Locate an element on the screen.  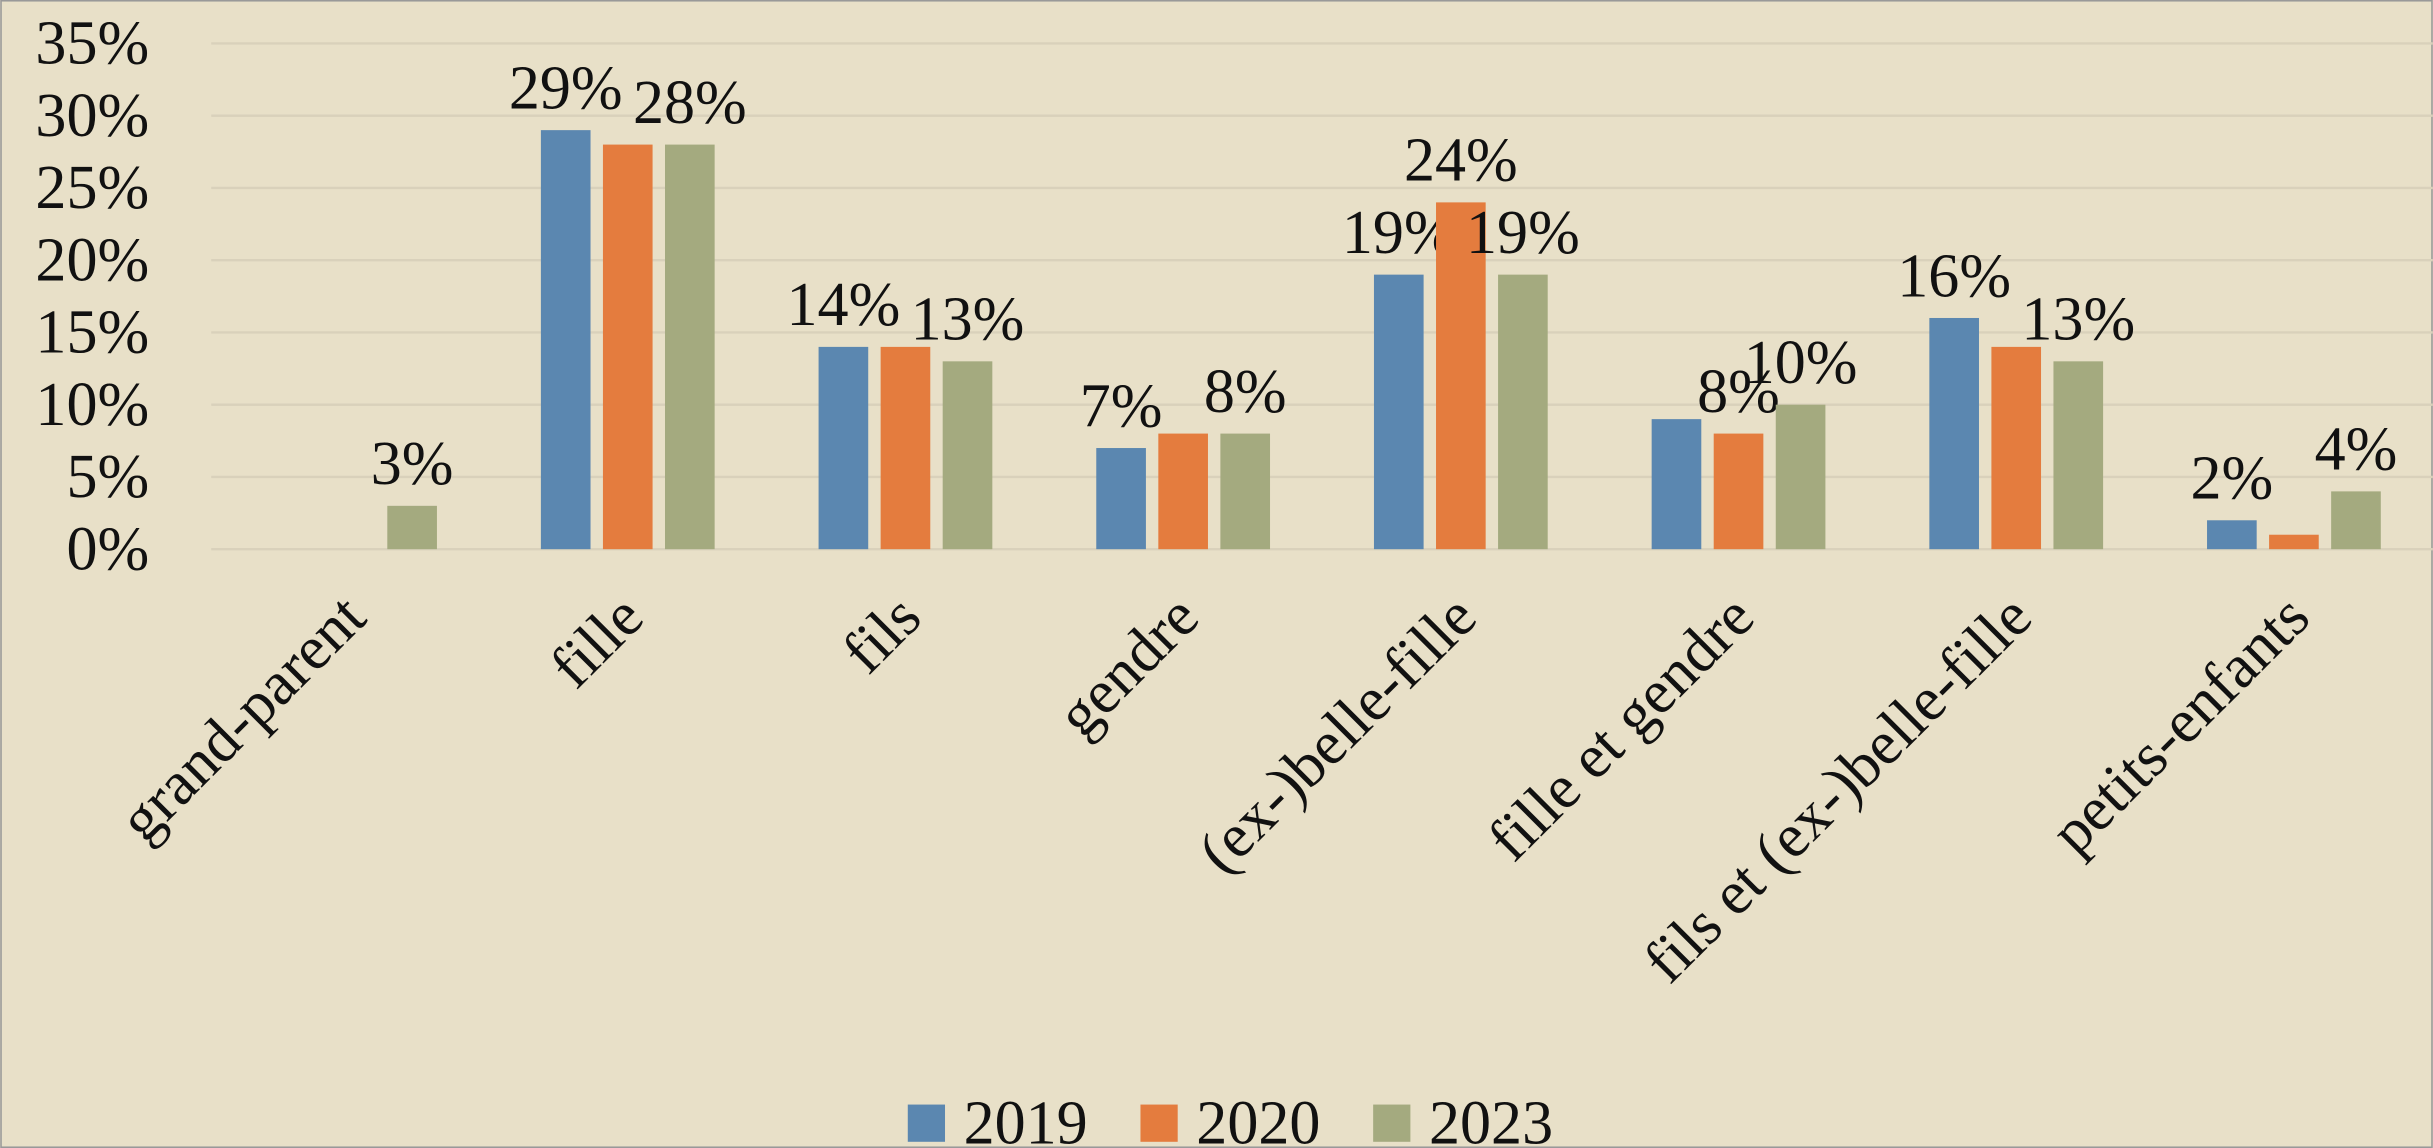
data-label: 7% is located at coordinates (1121, 406).